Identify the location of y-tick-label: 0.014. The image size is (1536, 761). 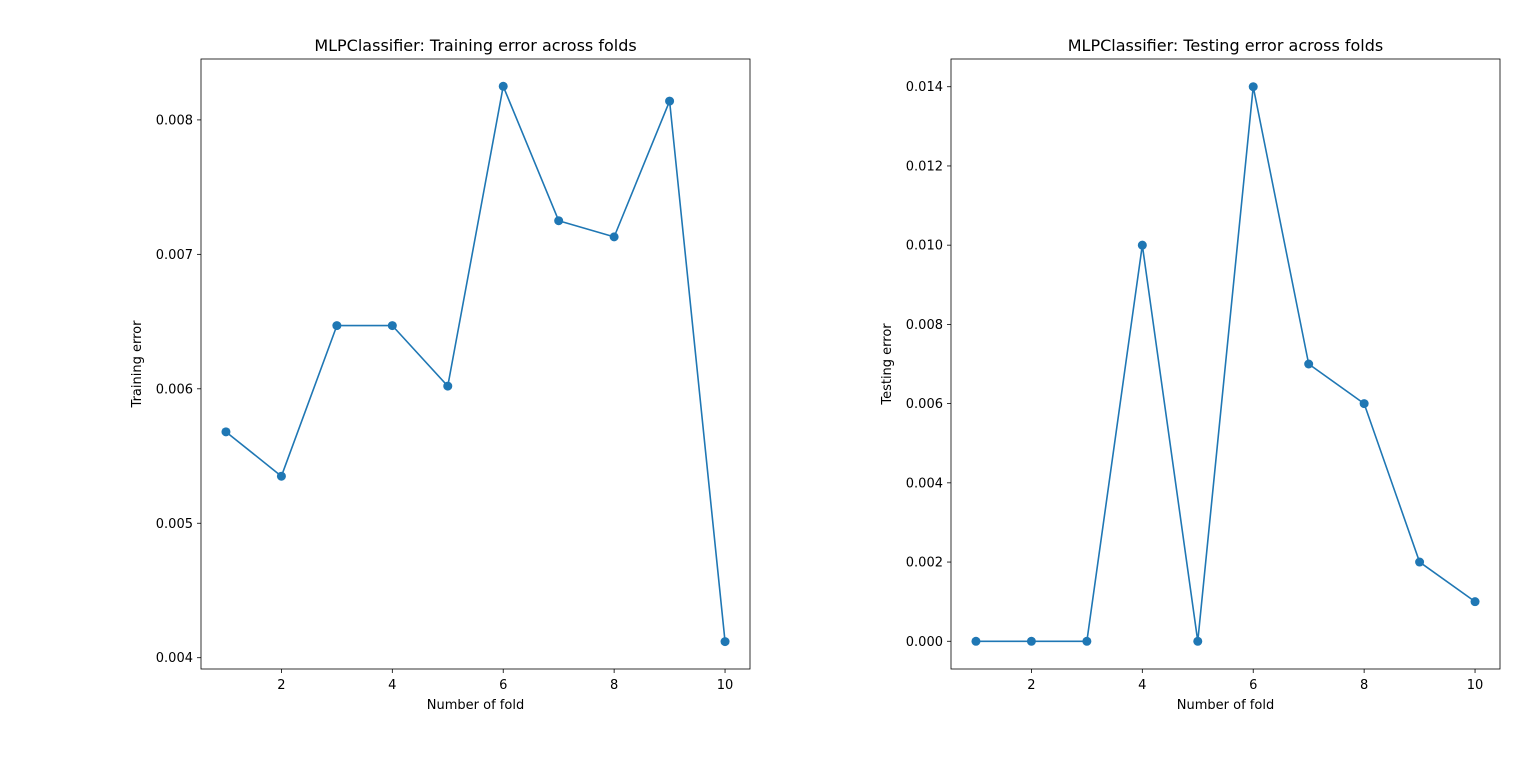
(924, 87).